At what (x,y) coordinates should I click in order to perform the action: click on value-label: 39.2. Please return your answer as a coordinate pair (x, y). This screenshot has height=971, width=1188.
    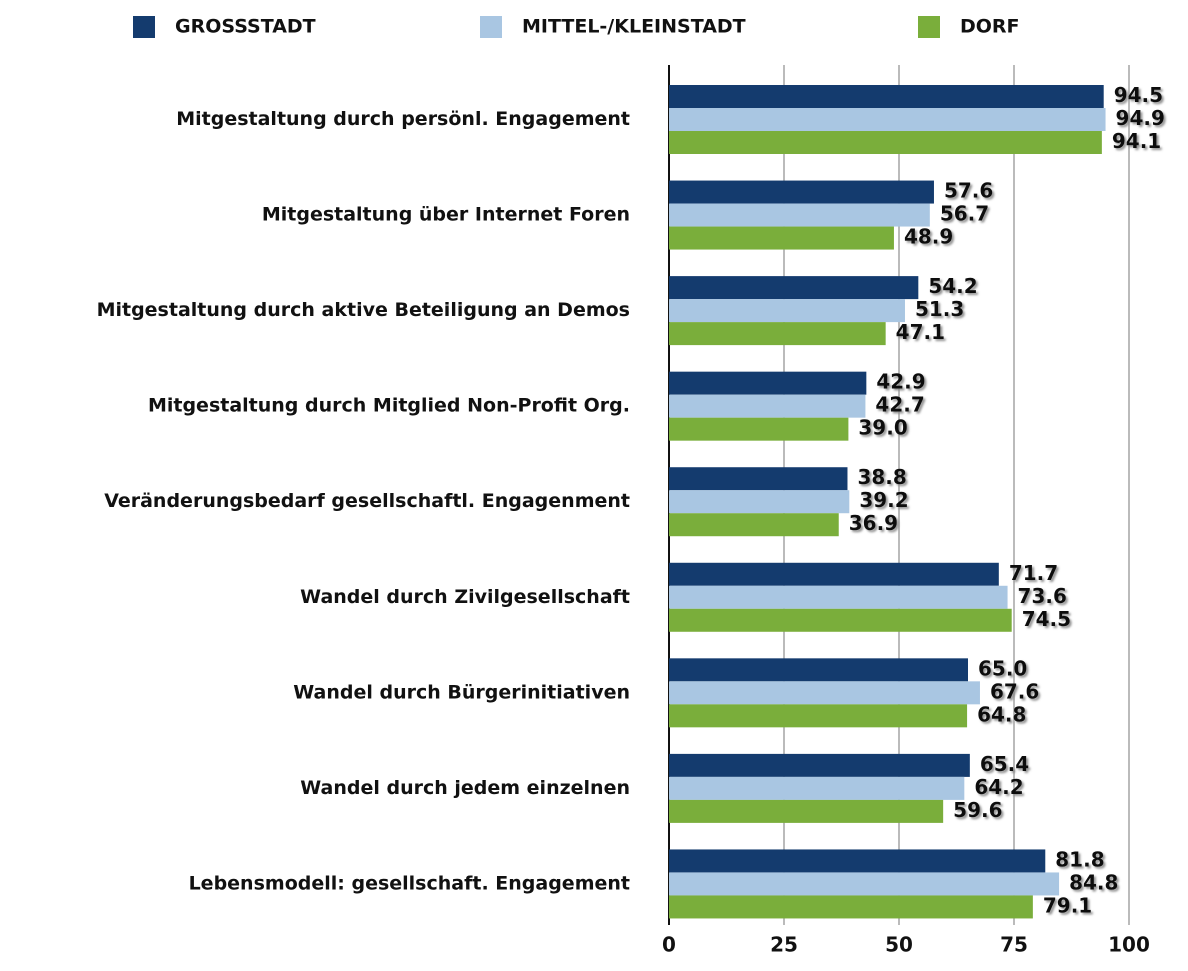
    Looking at the image, I should click on (883, 500).